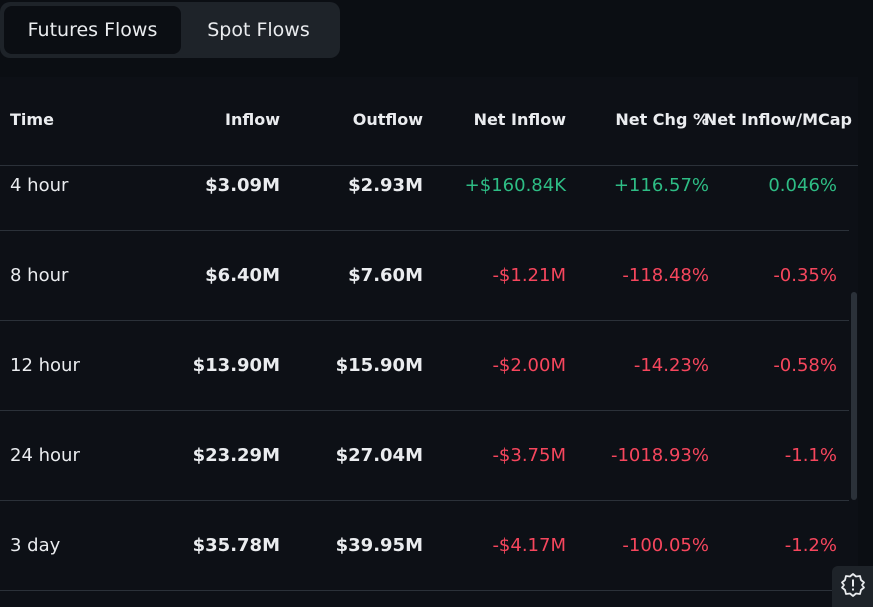 This screenshot has height=607, width=873. What do you see at coordinates (379, 455) in the screenshot?
I see `cell-outflow: $27.04M` at bounding box center [379, 455].